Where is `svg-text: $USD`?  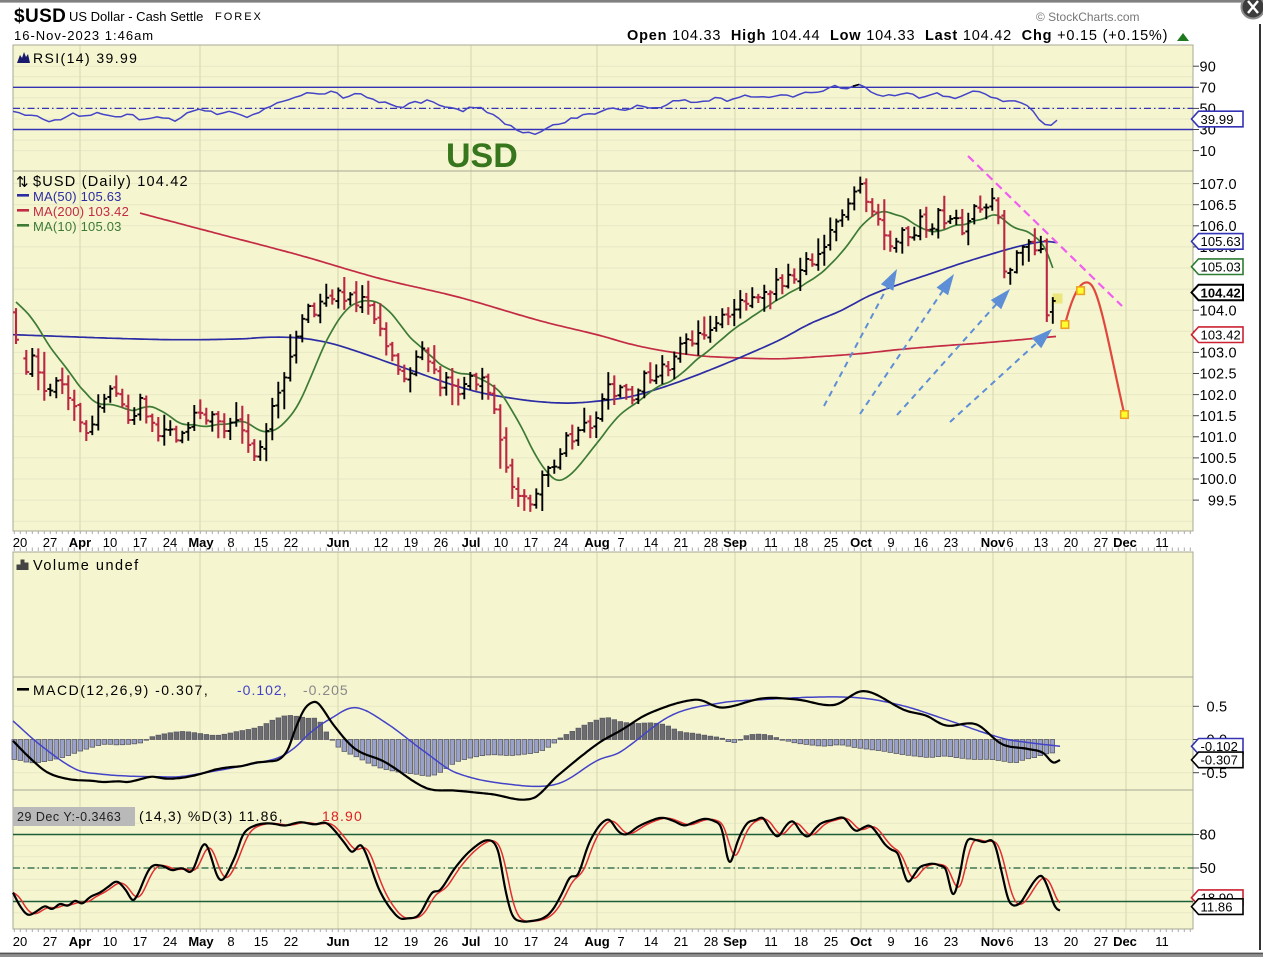
svg-text: $USD is located at coordinates (40, 16).